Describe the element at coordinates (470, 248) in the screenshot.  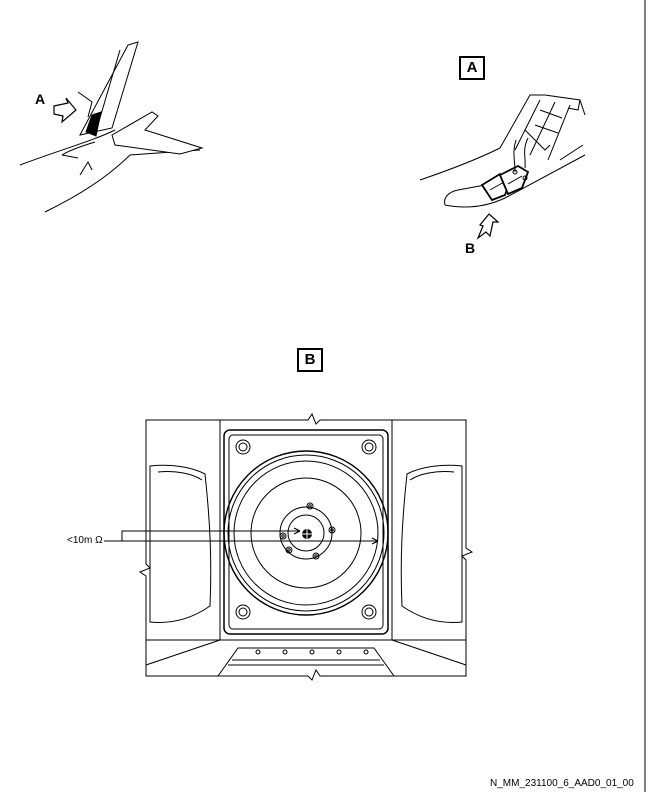
I see `callout-label-b: B` at that location.